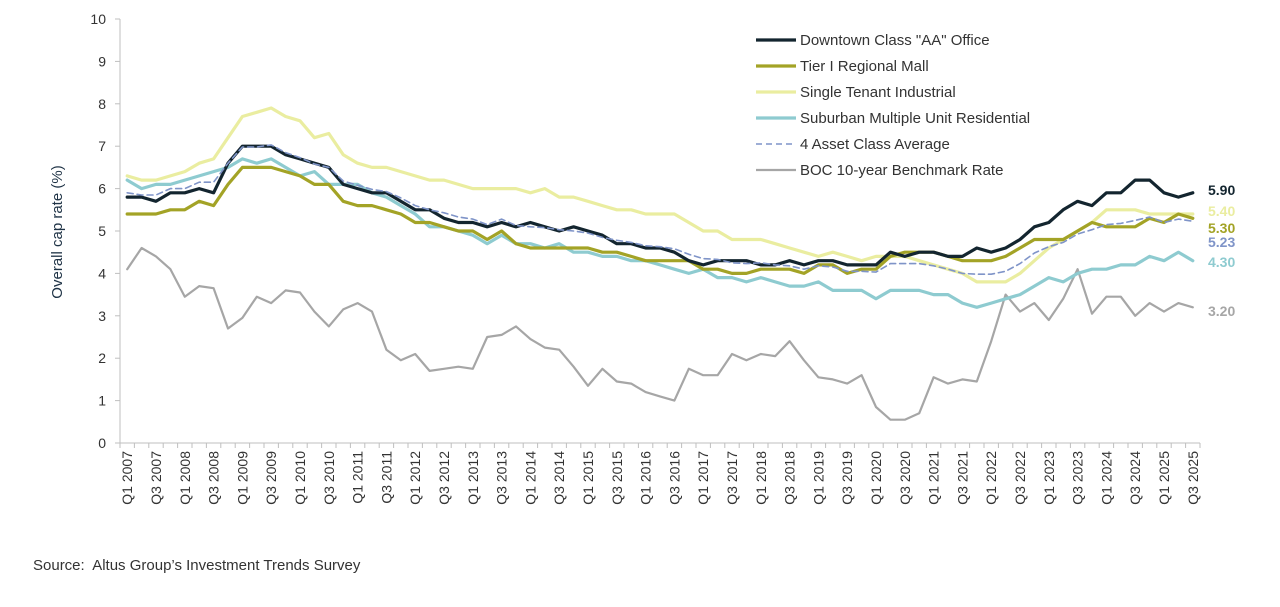 Image resolution: width=1280 pixels, height=607 pixels. I want to click on end-labels: 5.90 5.305.40 4.30 5.23 3.20, so click(1221, 250).